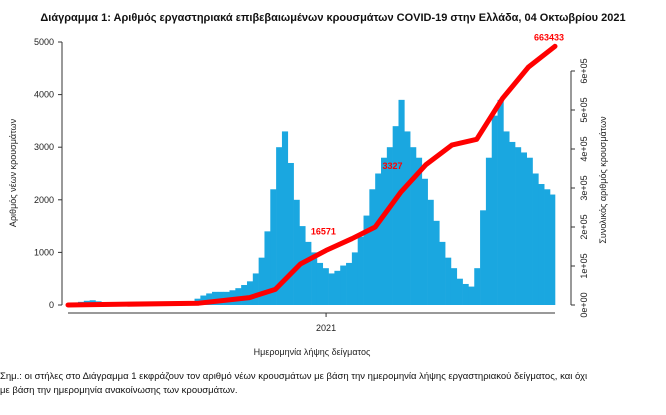 This screenshot has width=666, height=415. Describe the element at coordinates (584, 304) in the screenshot. I see `y2-tick-label: 0e+00` at that location.